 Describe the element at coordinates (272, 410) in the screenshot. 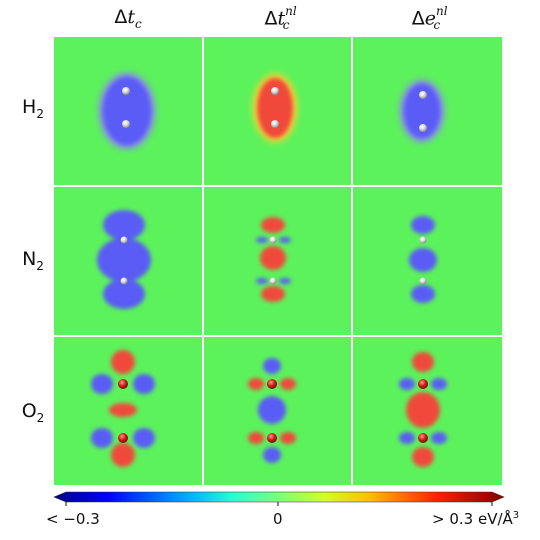

I see `panel-o2-delta-tc-nl` at that location.